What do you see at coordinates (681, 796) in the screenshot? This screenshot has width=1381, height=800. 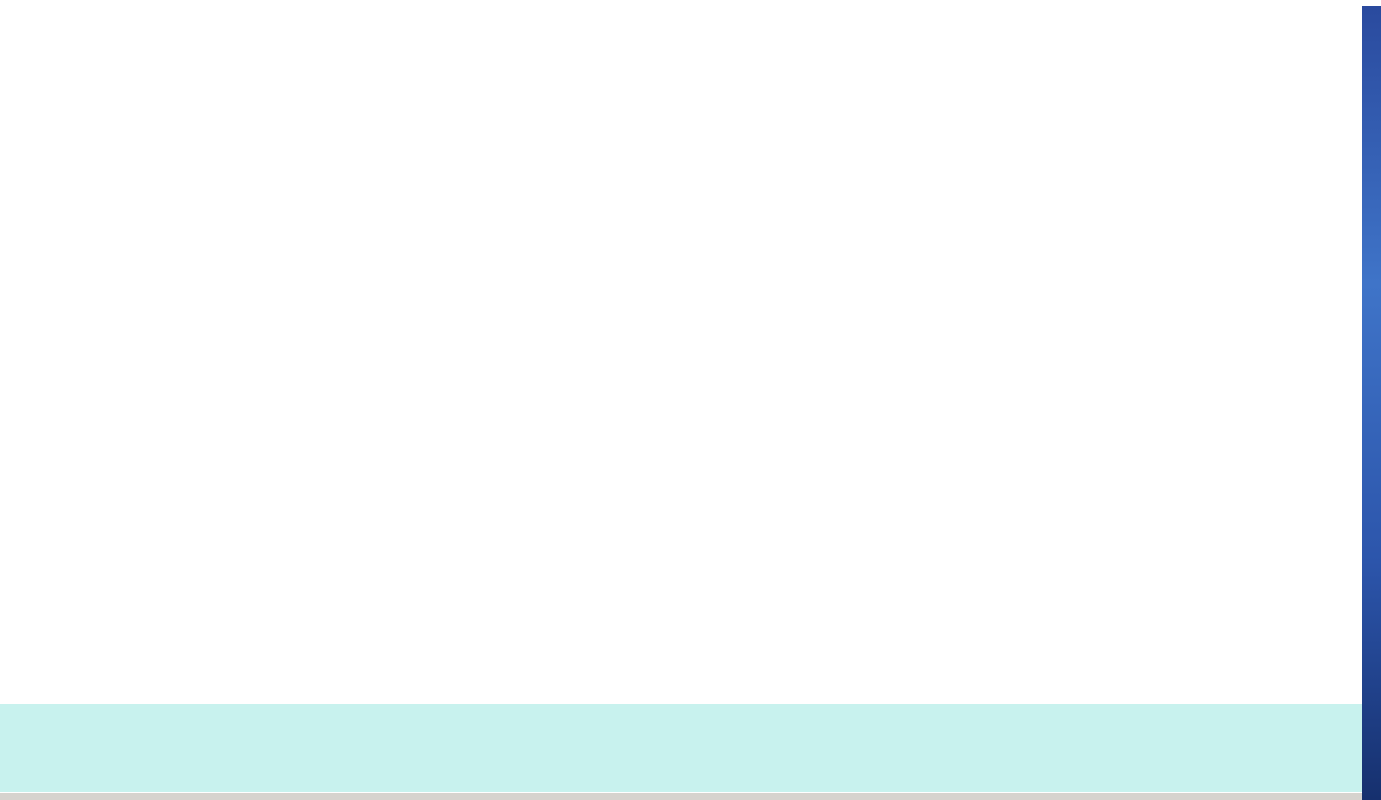 I see `status-bar` at bounding box center [681, 796].